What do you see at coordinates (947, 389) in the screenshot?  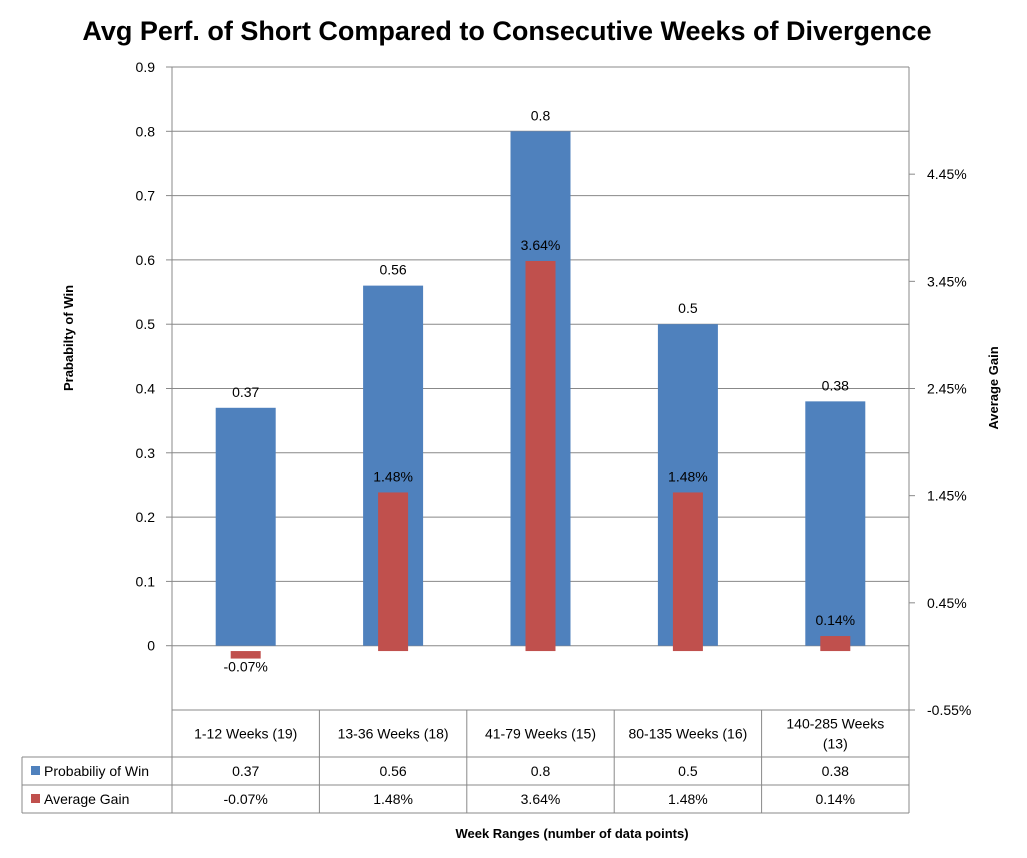 I see `y2-tick-label: 2.45%` at bounding box center [947, 389].